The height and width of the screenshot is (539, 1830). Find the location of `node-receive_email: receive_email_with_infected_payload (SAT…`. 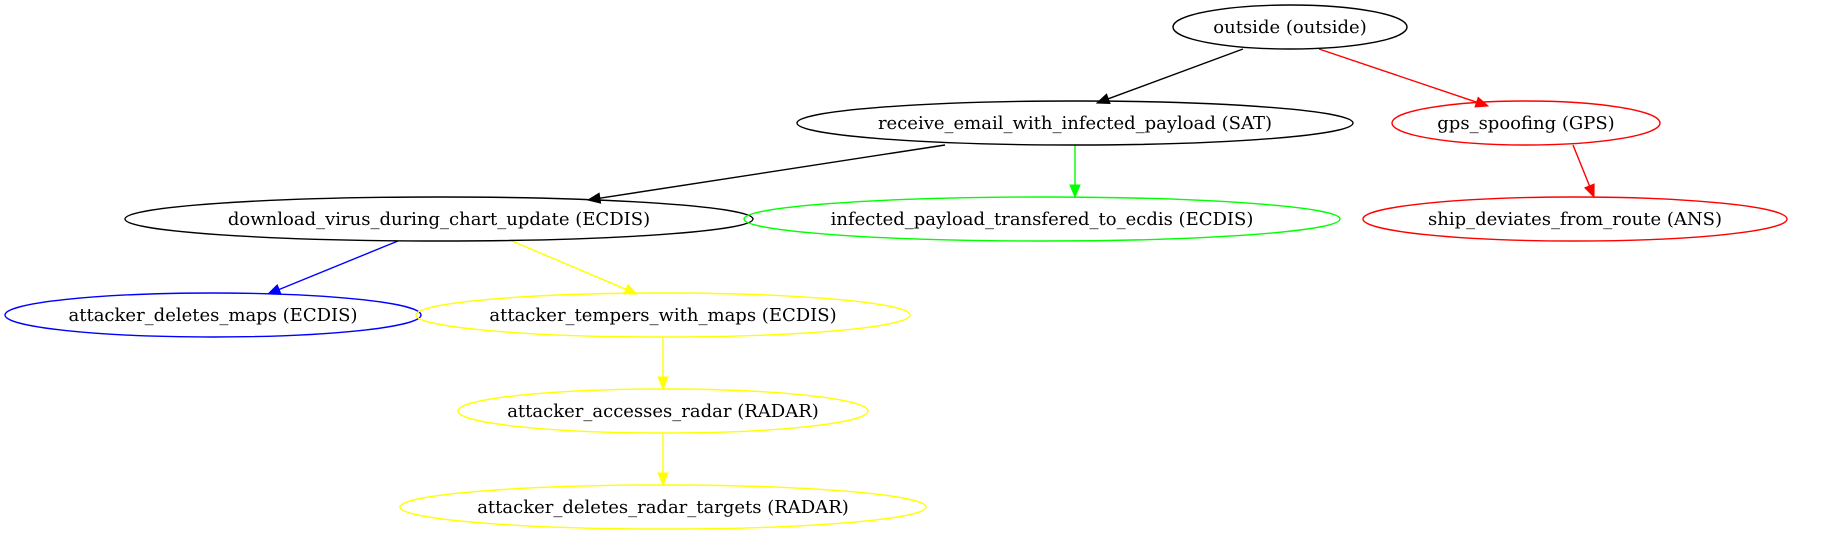

node-receive_email: receive_email_with_infected_payload (SAT… is located at coordinates (1075, 123).